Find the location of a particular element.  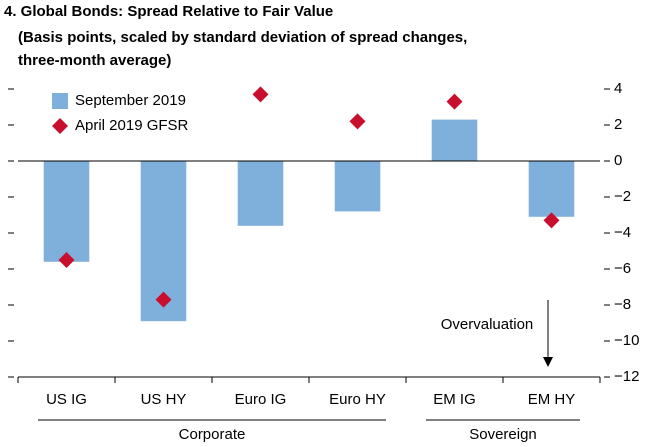

chart-subtitle: three-month average) is located at coordinates (94, 60).